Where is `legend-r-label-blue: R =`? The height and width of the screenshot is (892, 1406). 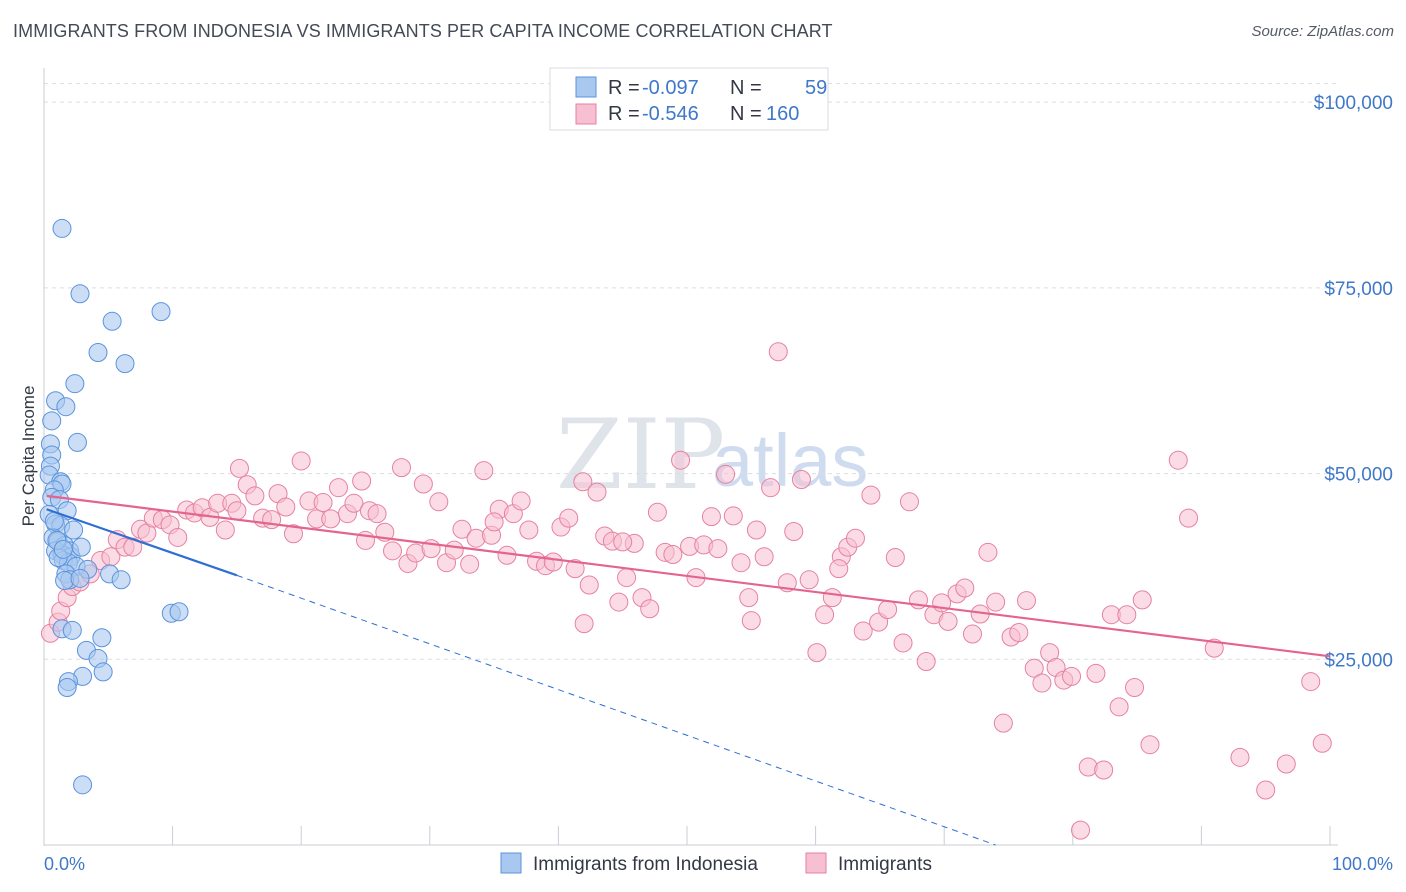
legend-r-label-blue: R = is located at coordinates (624, 88).